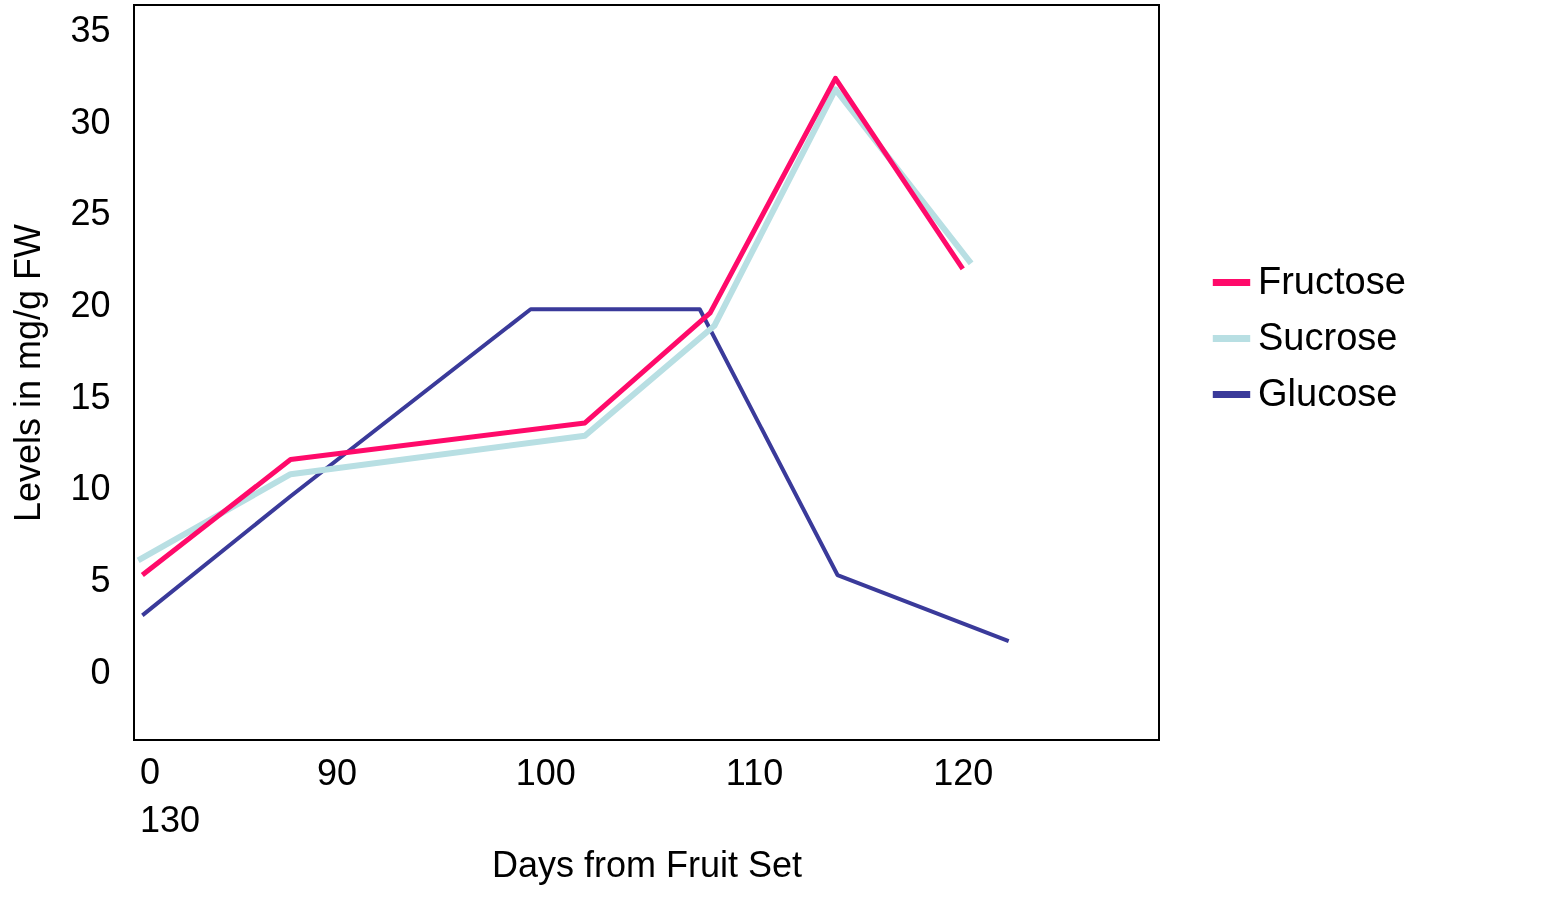 Image resolution: width=1550 pixels, height=909 pixels. Describe the element at coordinates (90, 305) in the screenshot. I see `y-tick-label: 20` at that location.